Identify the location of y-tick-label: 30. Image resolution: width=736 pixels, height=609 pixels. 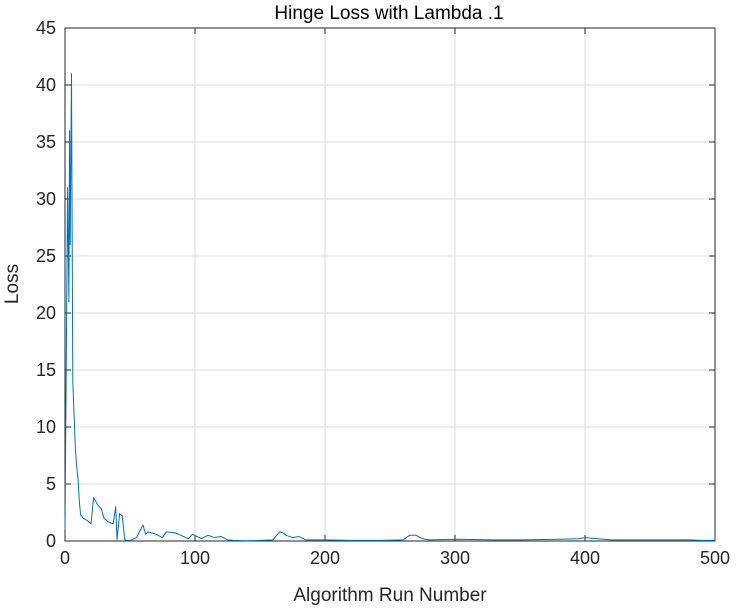
(46, 199).